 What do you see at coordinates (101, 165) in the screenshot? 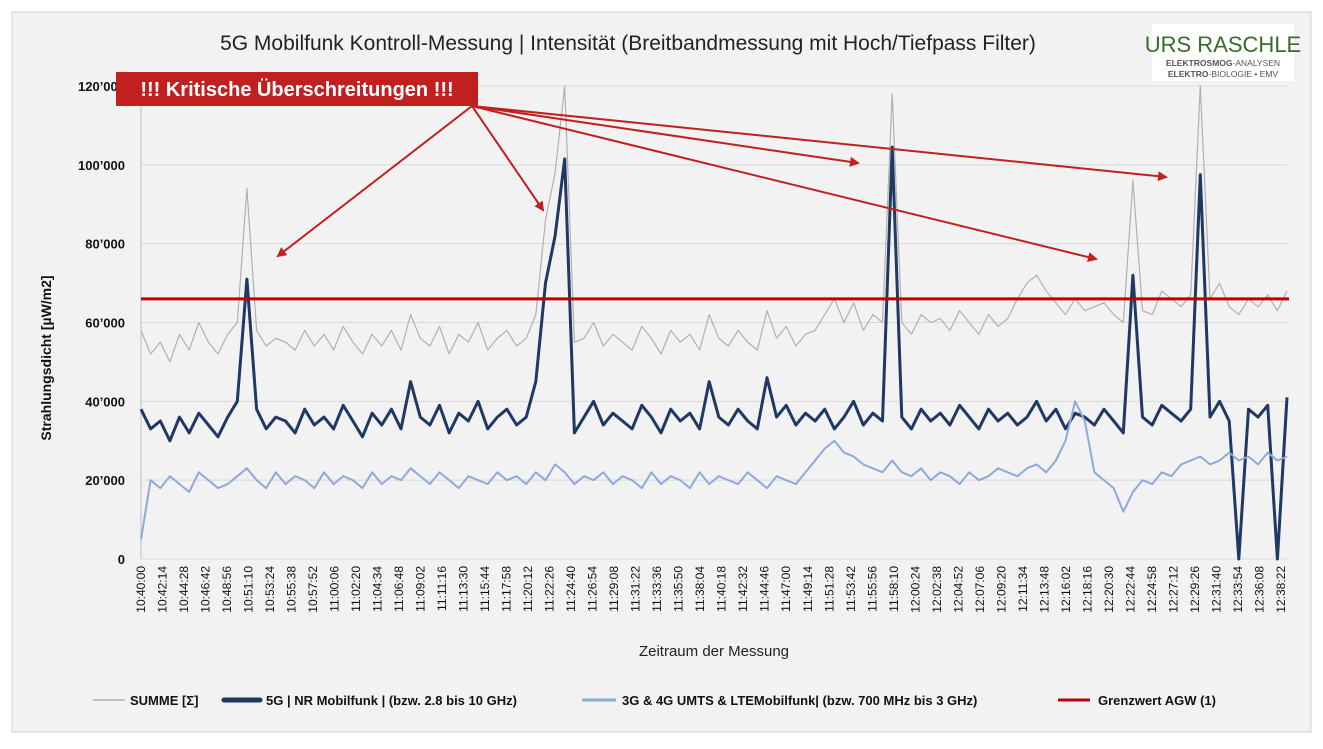
I see `y-tick-label: 100’000` at bounding box center [101, 165].